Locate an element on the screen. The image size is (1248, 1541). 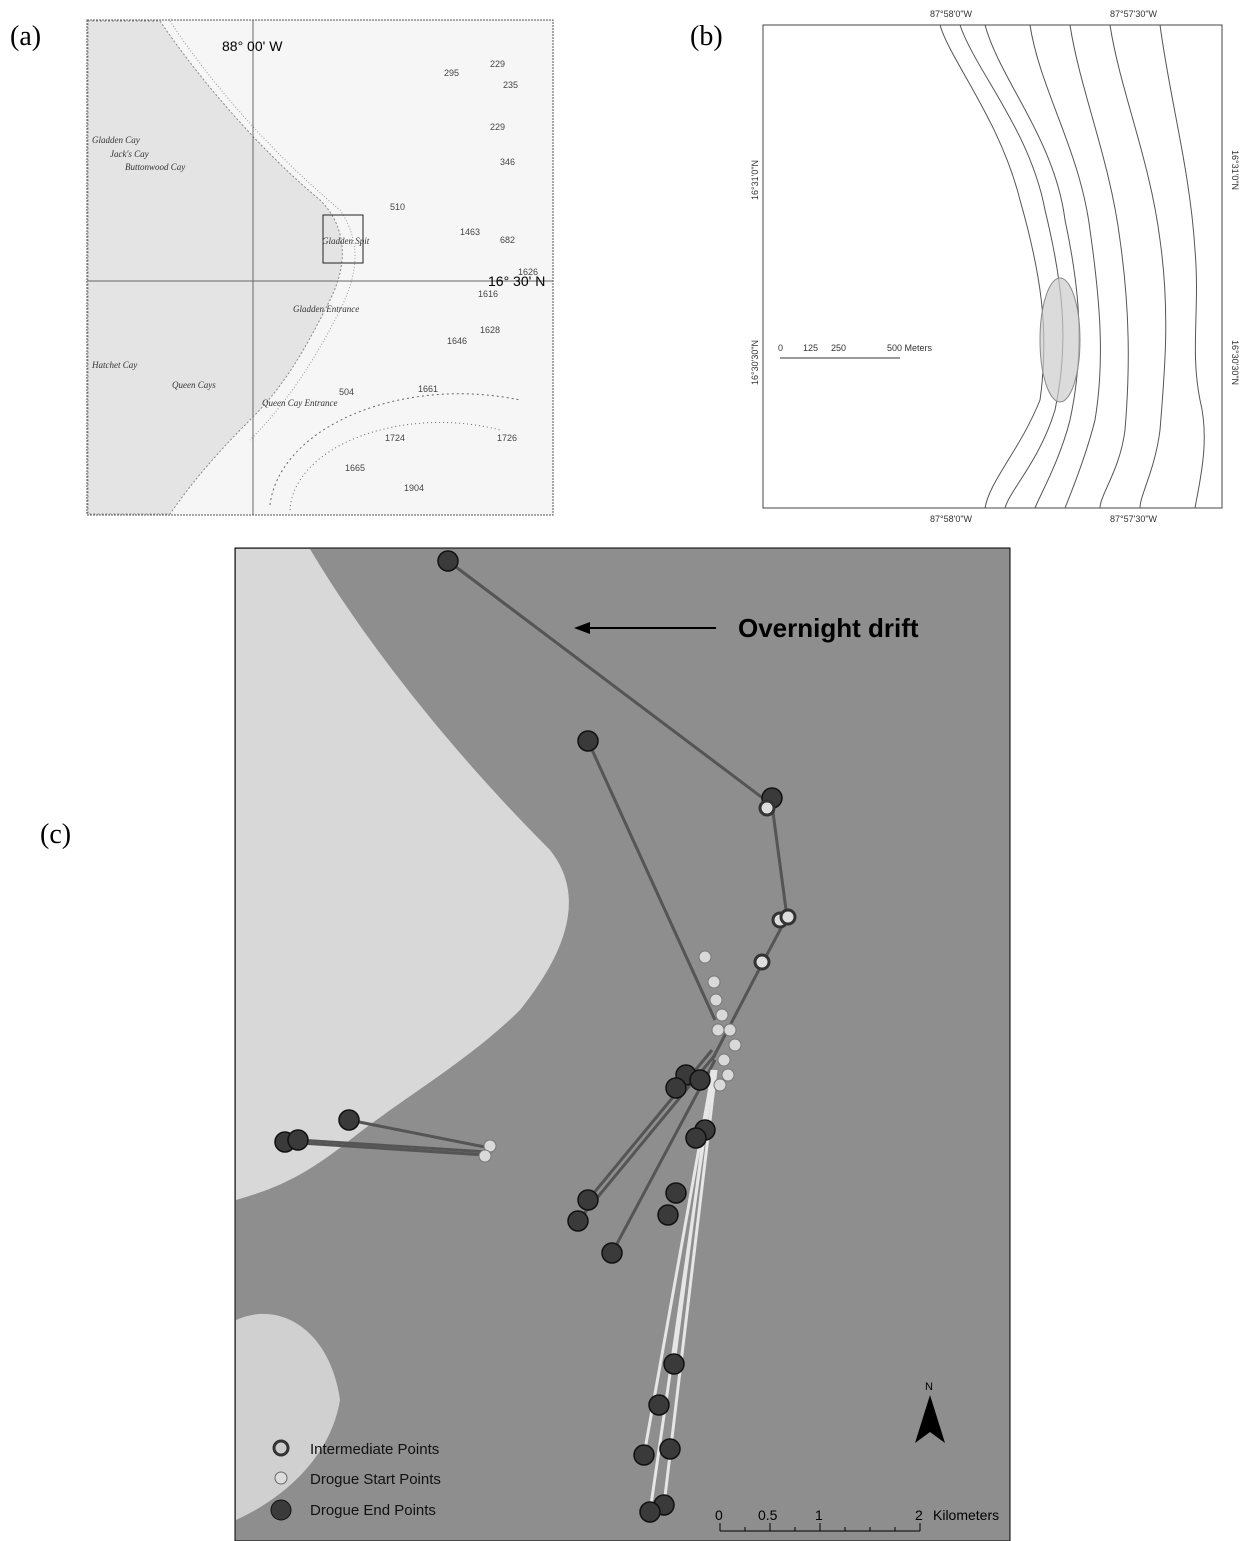
place-label: Queen Cay Entrance is located at coordinates (299, 403).